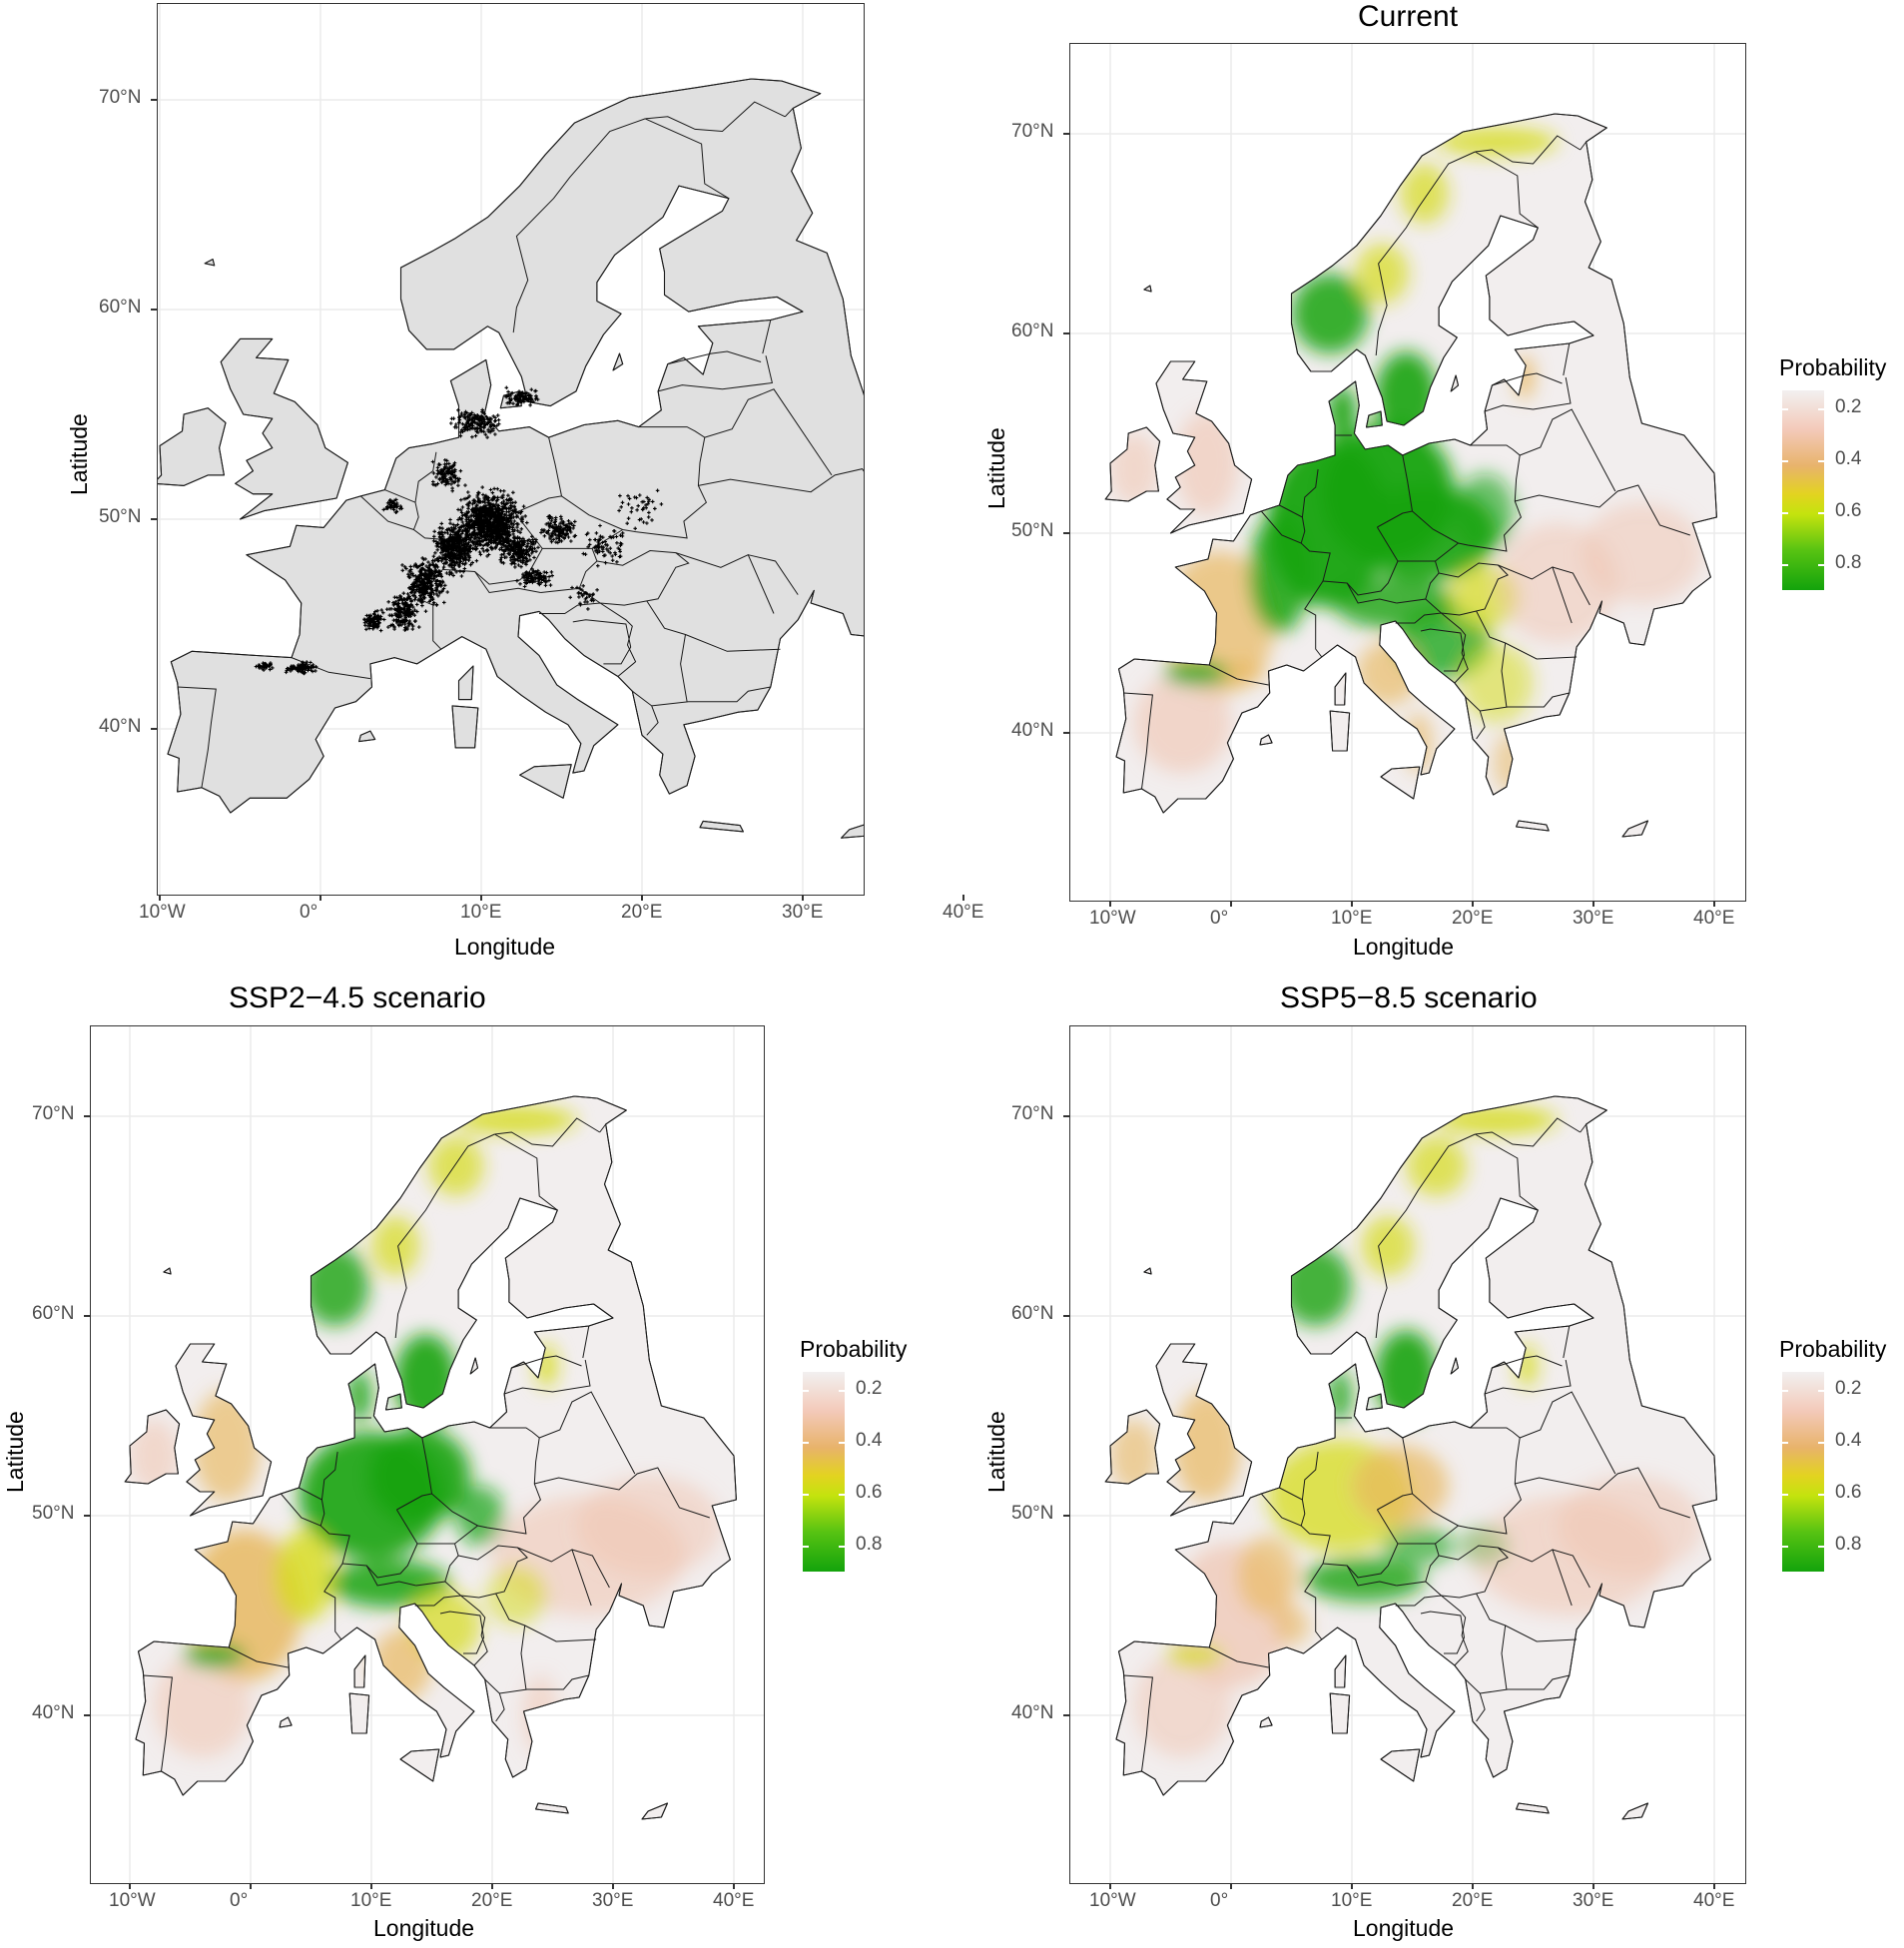 The height and width of the screenshot is (1948, 1904). What do you see at coordinates (309, 912) in the screenshot?
I see `x-tick-label: 0°` at bounding box center [309, 912].